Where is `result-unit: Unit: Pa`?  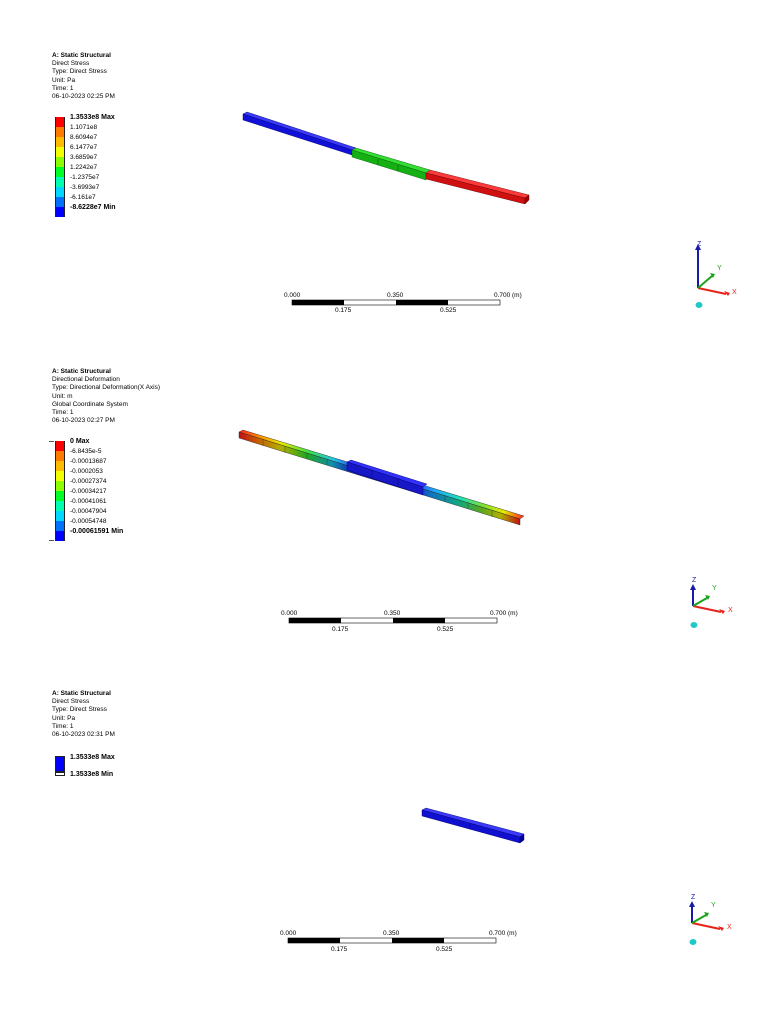
result-unit: Unit: Pa is located at coordinates (64, 718).